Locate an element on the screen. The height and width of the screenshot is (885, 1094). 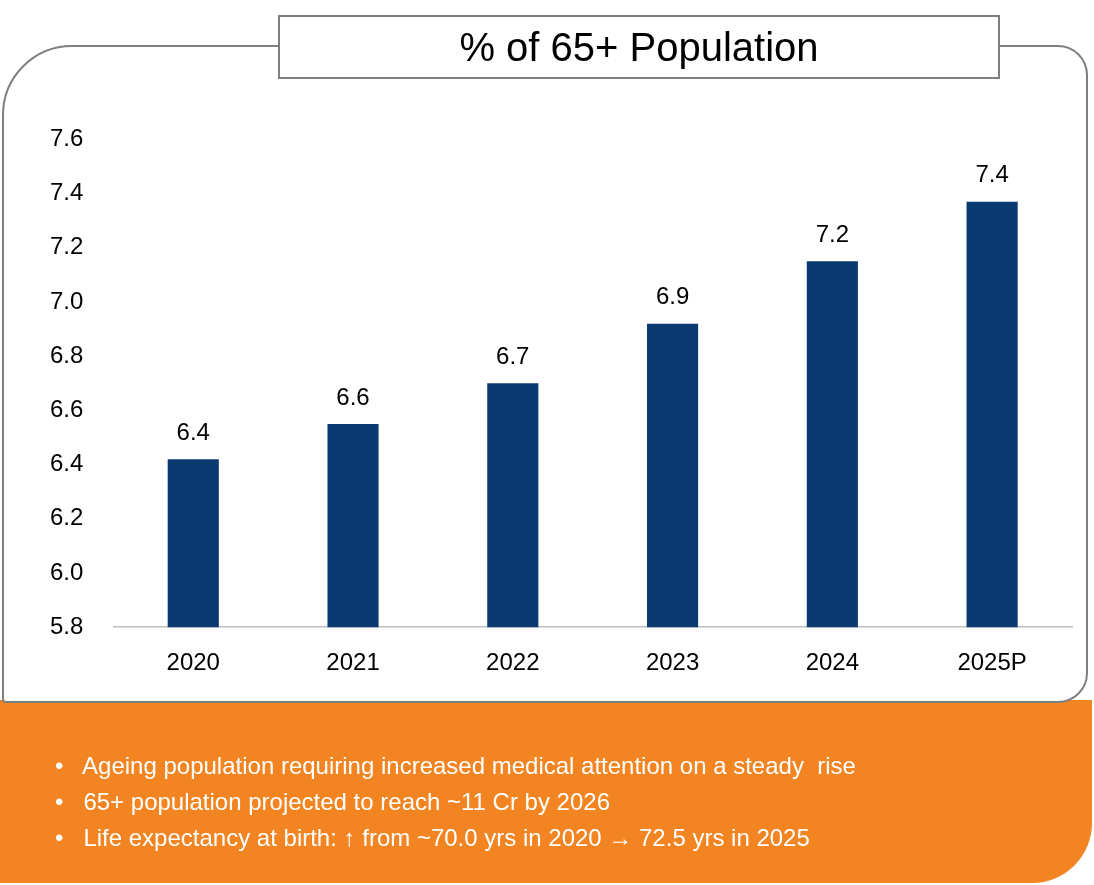
y-tick-label: 6.2 is located at coordinates (66, 517).